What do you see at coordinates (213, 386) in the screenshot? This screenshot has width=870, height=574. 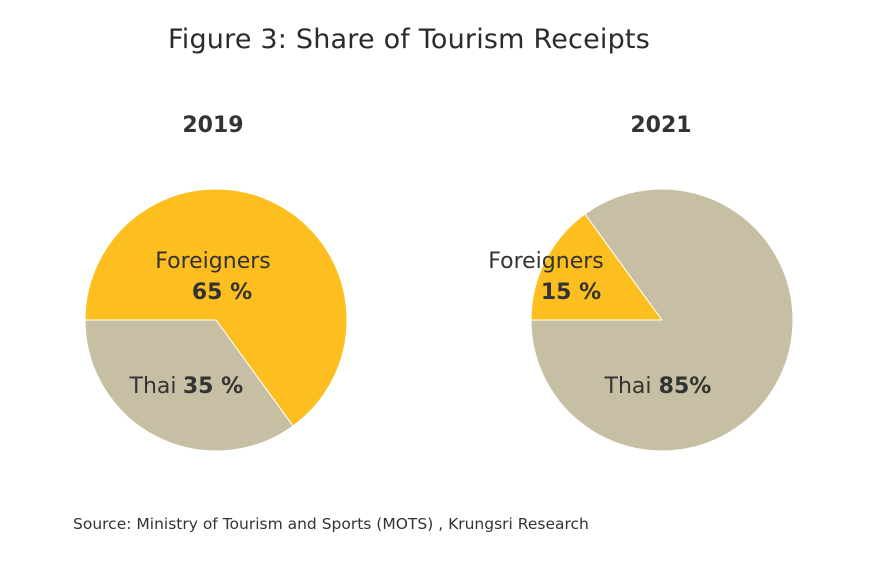 I see `slice-value-label: 35 %` at bounding box center [213, 386].